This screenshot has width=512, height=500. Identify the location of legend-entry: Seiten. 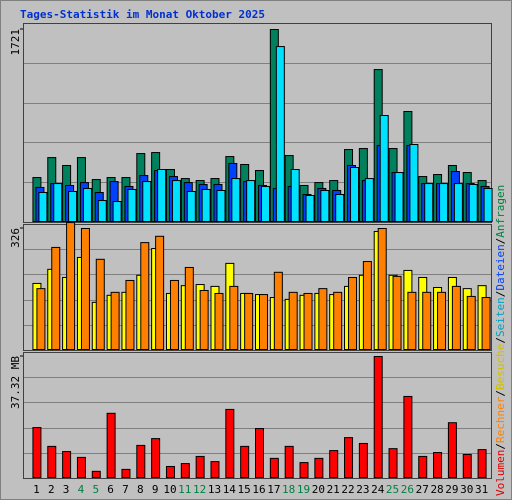
(500, 317).